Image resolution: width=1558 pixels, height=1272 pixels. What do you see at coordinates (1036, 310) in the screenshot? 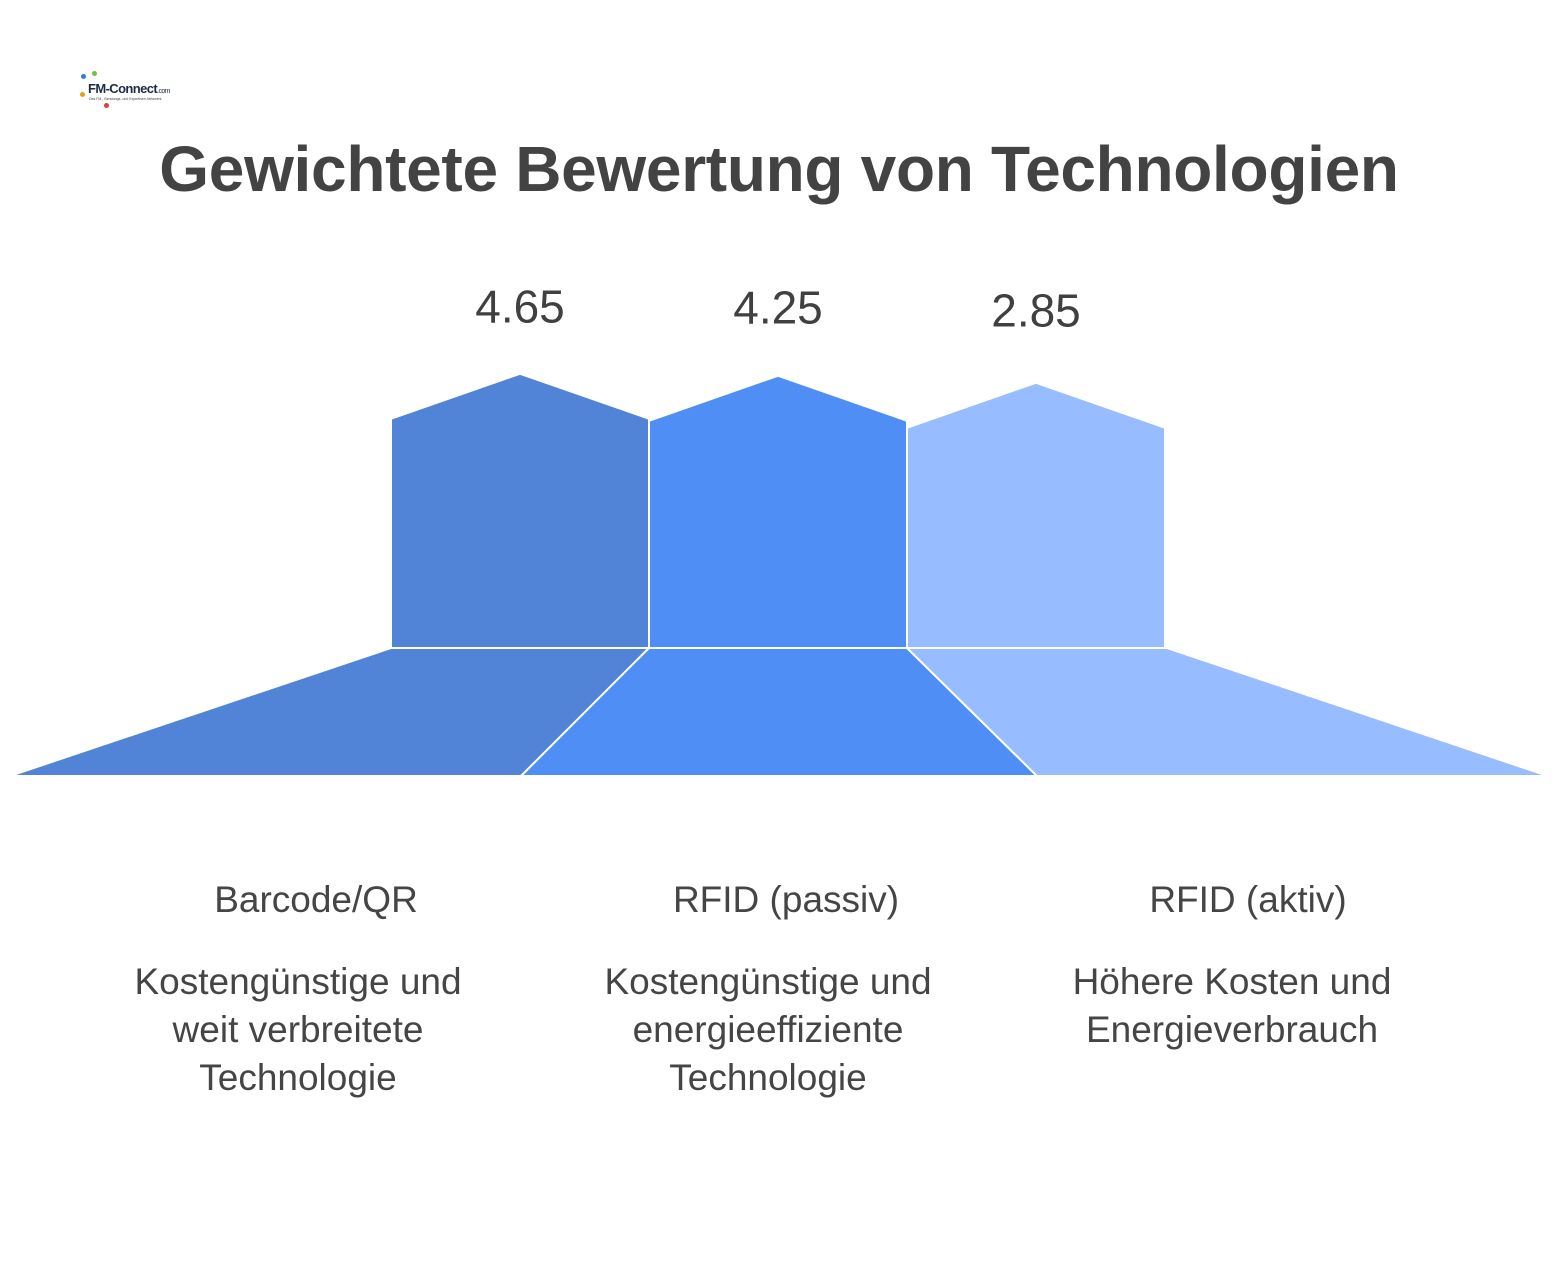
I see `value-label-3: 2.85` at bounding box center [1036, 310].